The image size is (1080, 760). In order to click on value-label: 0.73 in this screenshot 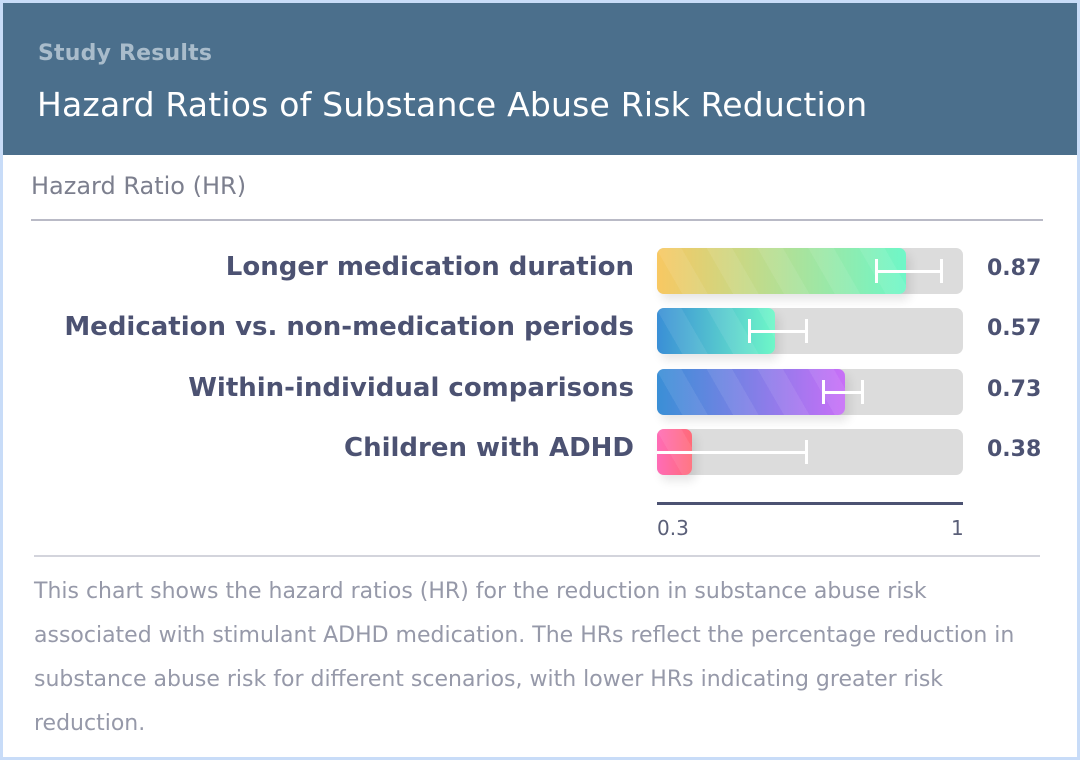, I will do `click(1014, 389)`.